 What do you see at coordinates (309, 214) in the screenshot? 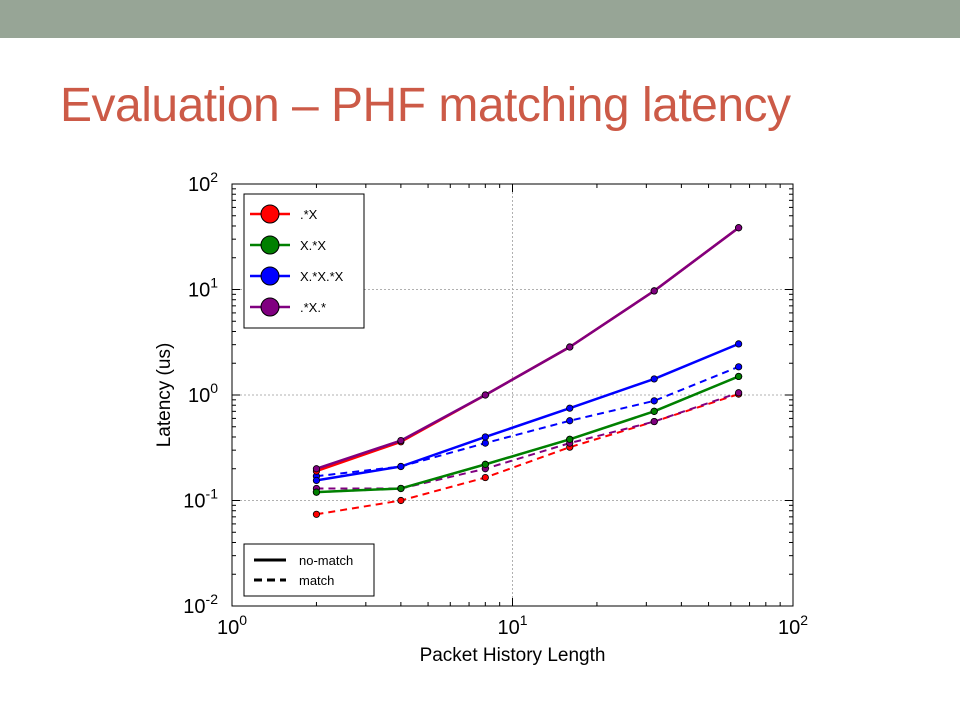
I see `legend-label: .*X` at bounding box center [309, 214].